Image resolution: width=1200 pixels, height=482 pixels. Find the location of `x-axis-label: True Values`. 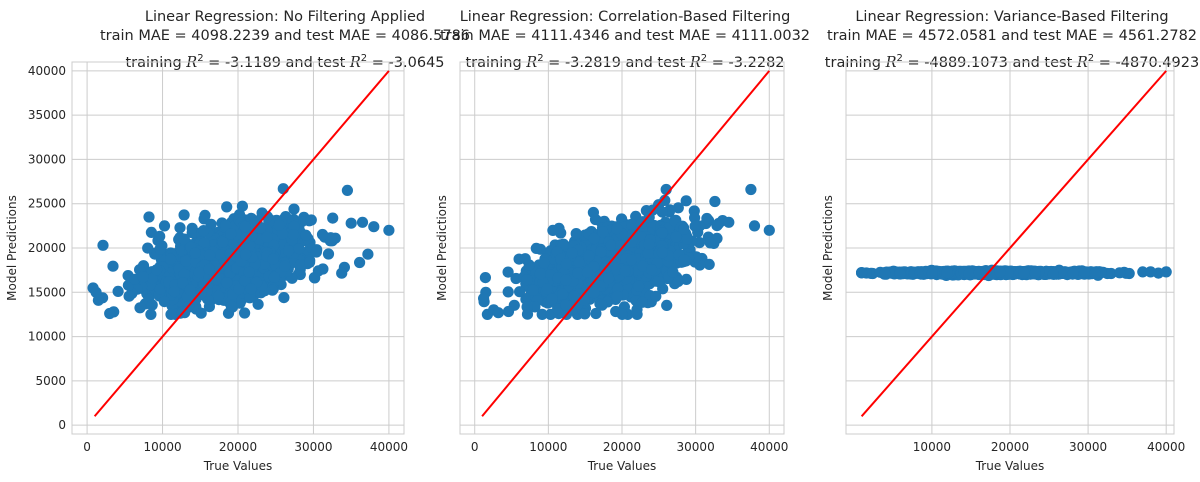

x-axis-label: True Values is located at coordinates (1010, 466).